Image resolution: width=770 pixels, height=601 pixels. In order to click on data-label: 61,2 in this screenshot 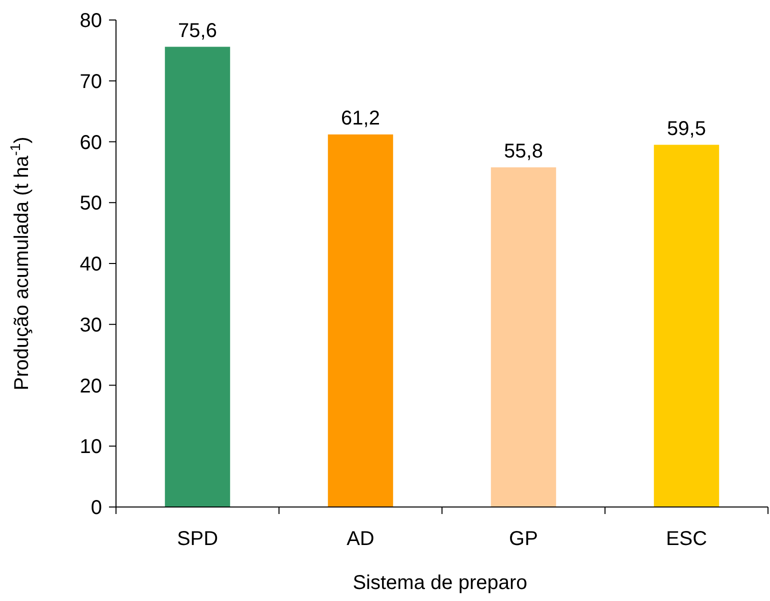, I will do `click(360, 118)`.